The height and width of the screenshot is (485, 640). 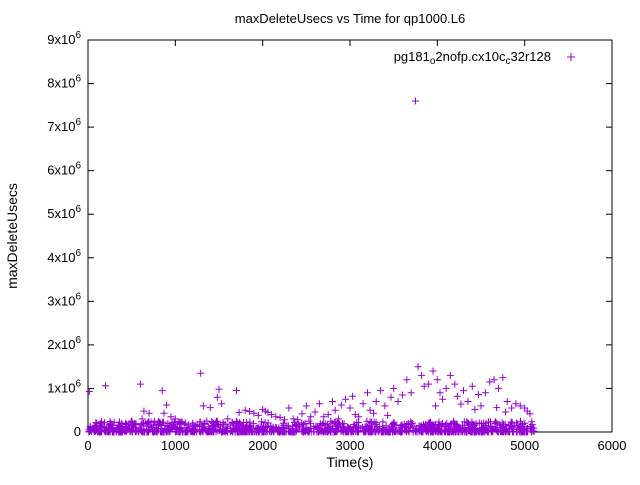 I want to click on legend-label: pg181o2nofp.cx10cc32r128, so click(x=472, y=58).